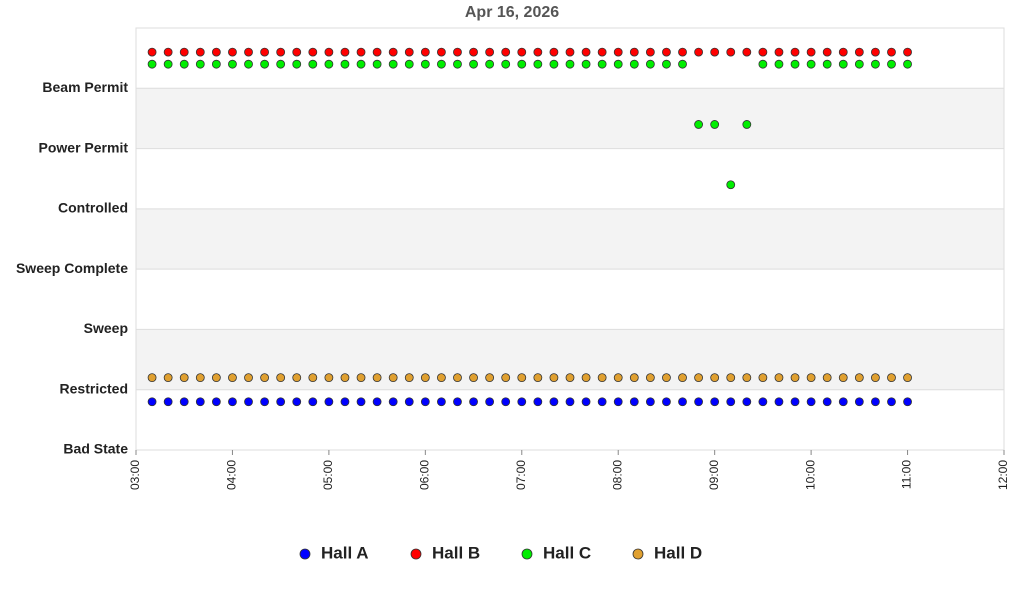 The width and height of the screenshot is (1024, 605). I want to click on x-tick-label: 12:00, so click(1003, 475).